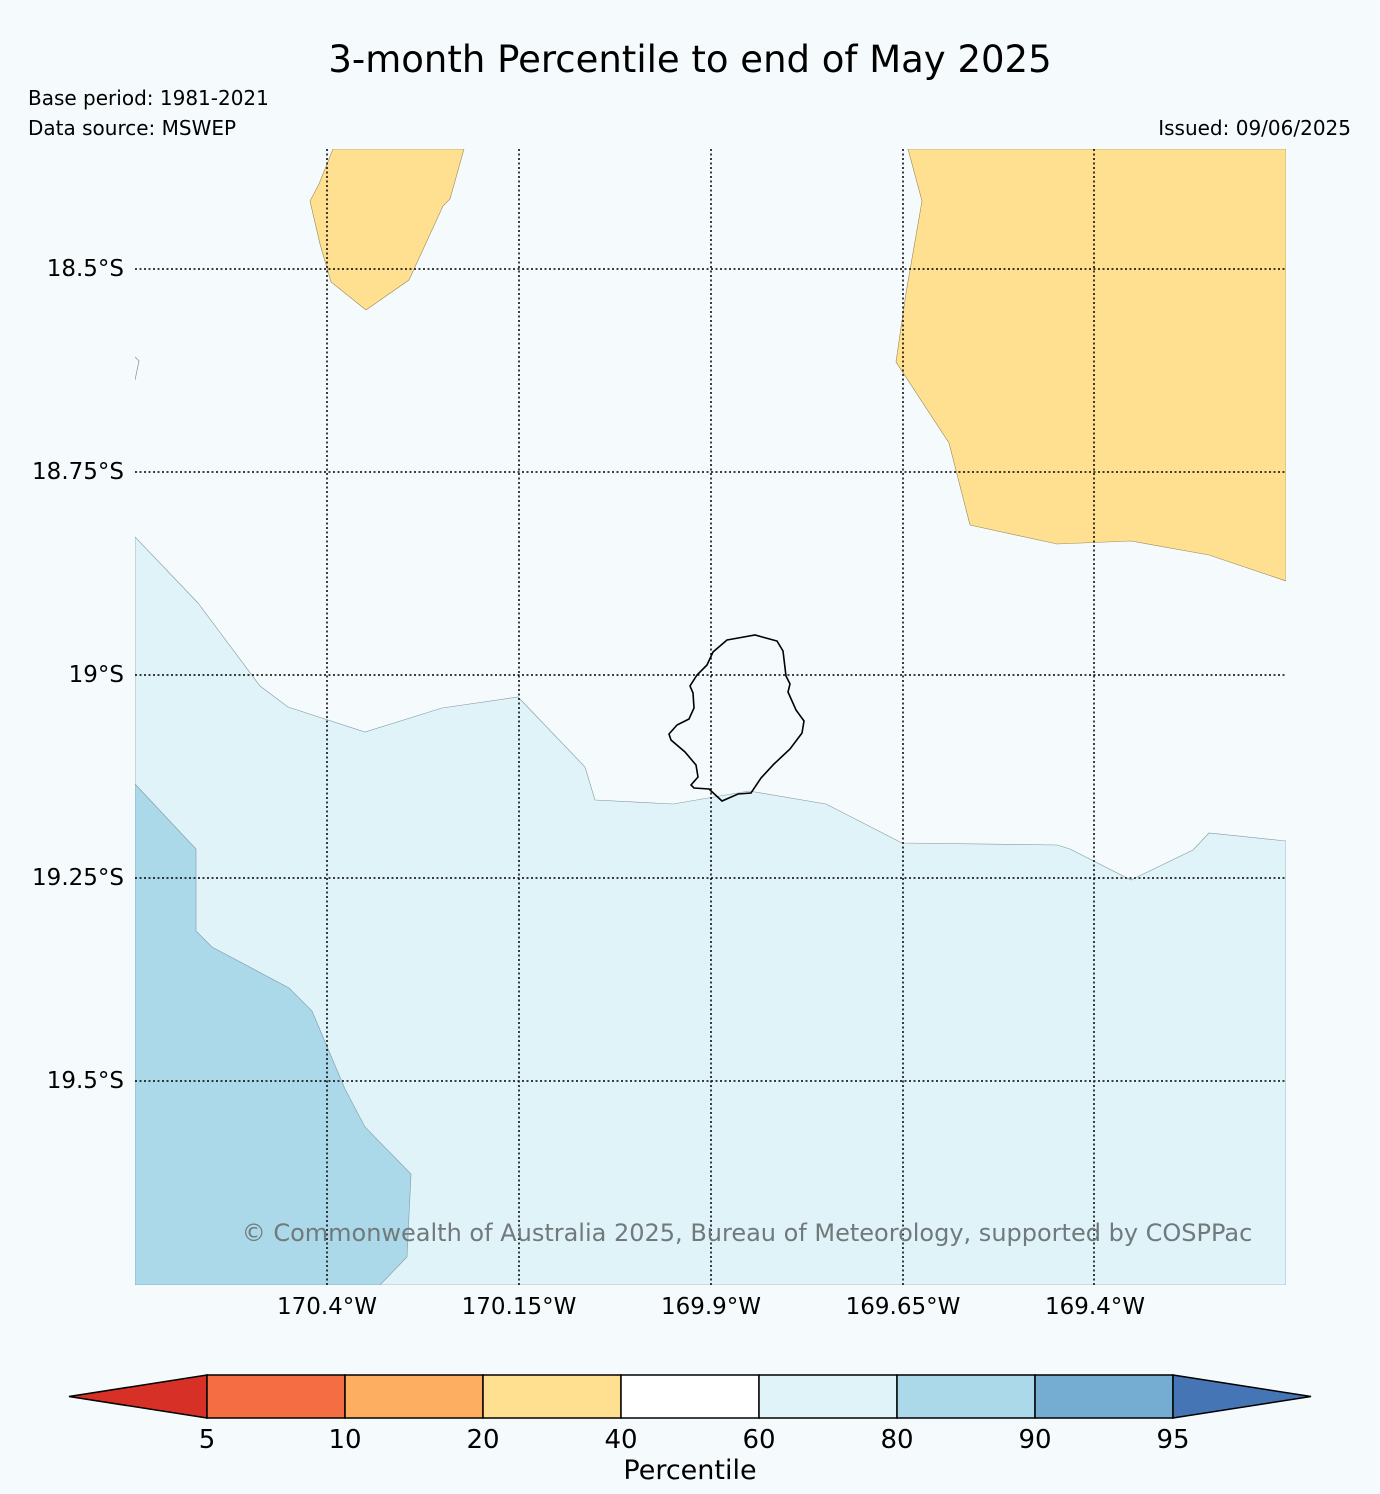  I want to click on lon-label-170-15: 170.15°W, so click(519, 1307).